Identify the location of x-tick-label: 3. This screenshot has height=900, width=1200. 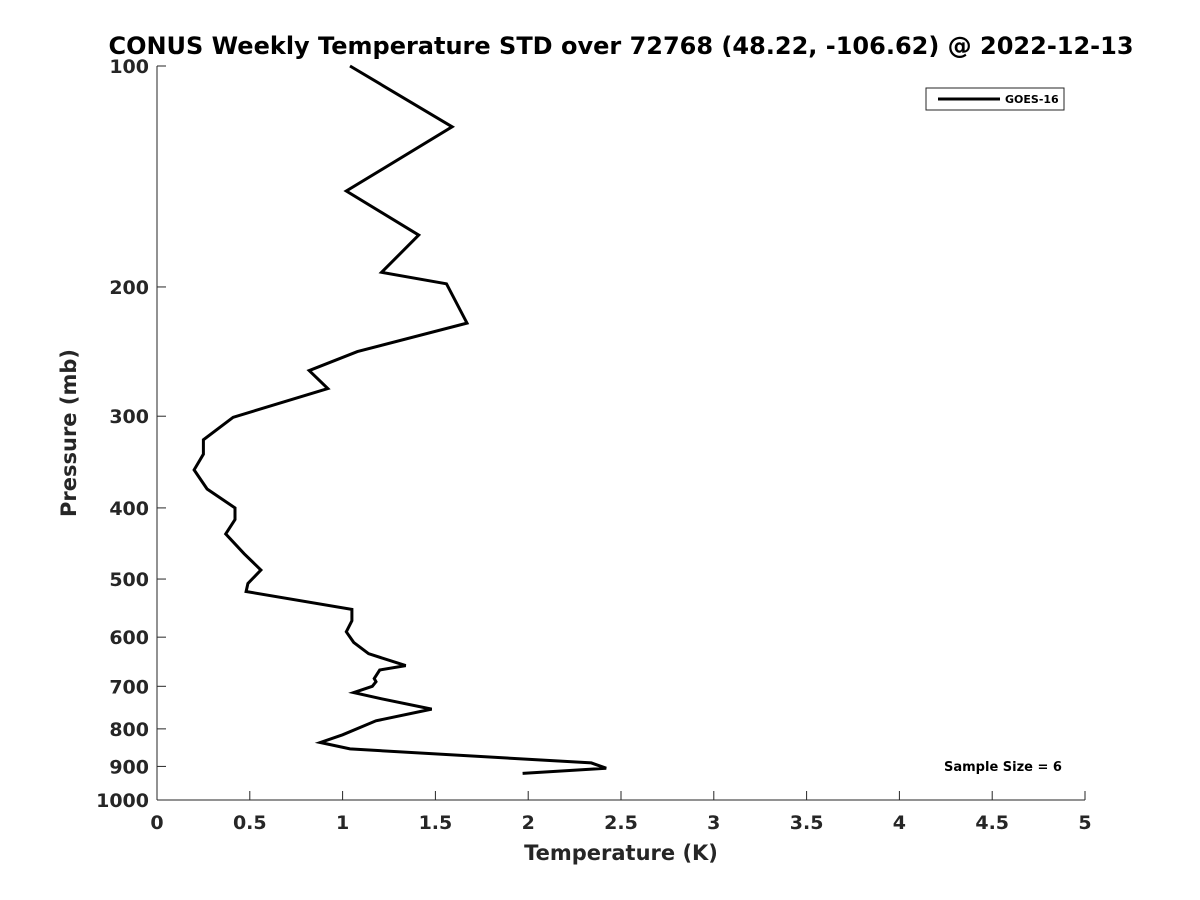
(713, 823).